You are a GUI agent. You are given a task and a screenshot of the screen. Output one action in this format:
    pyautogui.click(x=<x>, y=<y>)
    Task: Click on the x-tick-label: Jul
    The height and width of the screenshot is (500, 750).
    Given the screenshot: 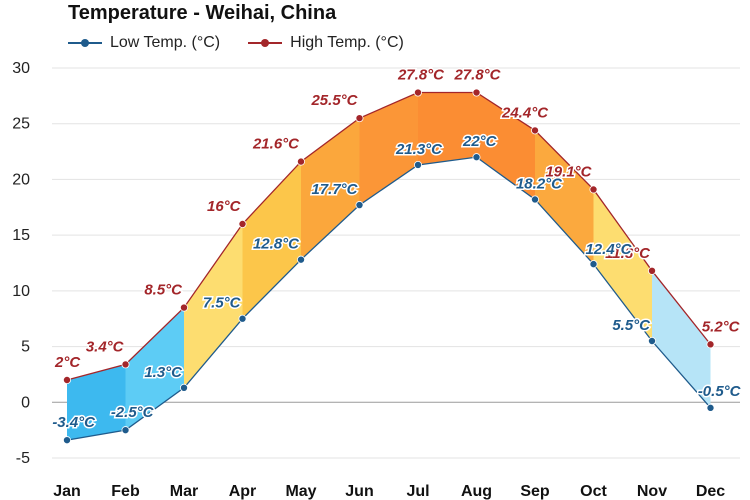 What is the action you would take?
    pyautogui.click(x=417, y=491)
    